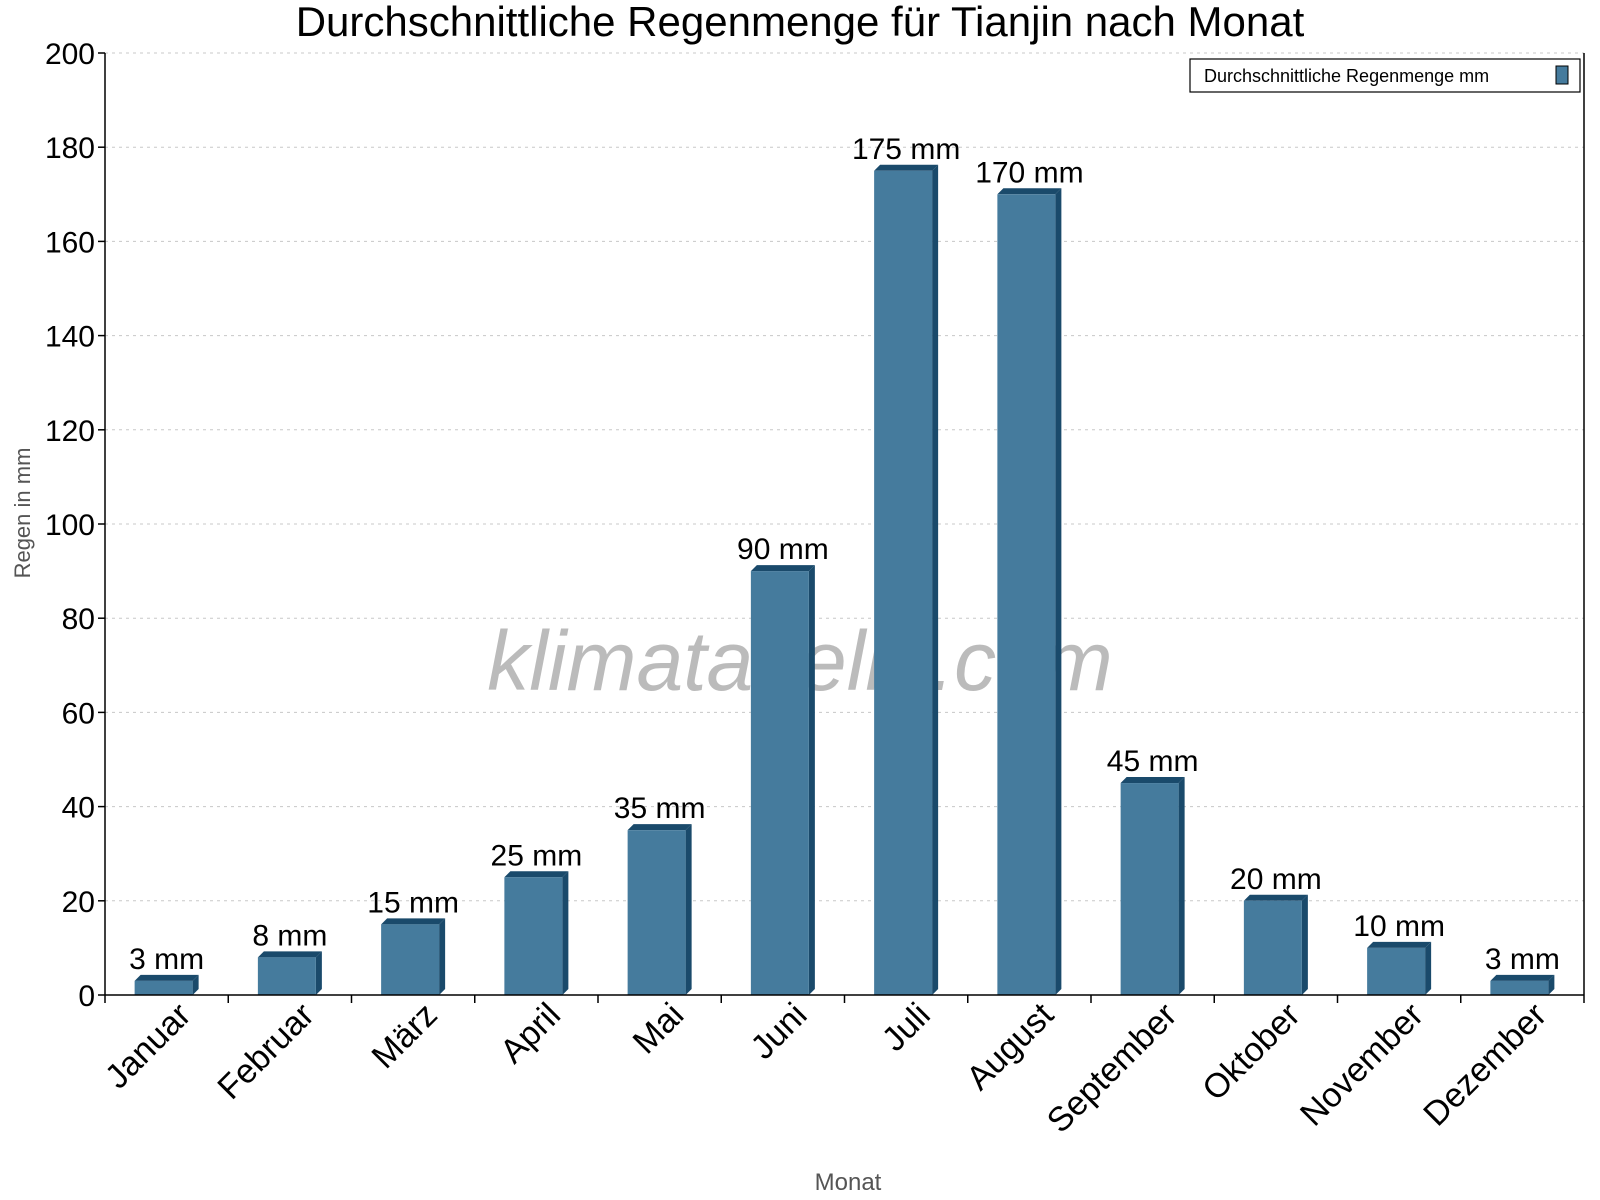  Describe the element at coordinates (70, 337) in the screenshot. I see `y-tick-label: 140` at that location.